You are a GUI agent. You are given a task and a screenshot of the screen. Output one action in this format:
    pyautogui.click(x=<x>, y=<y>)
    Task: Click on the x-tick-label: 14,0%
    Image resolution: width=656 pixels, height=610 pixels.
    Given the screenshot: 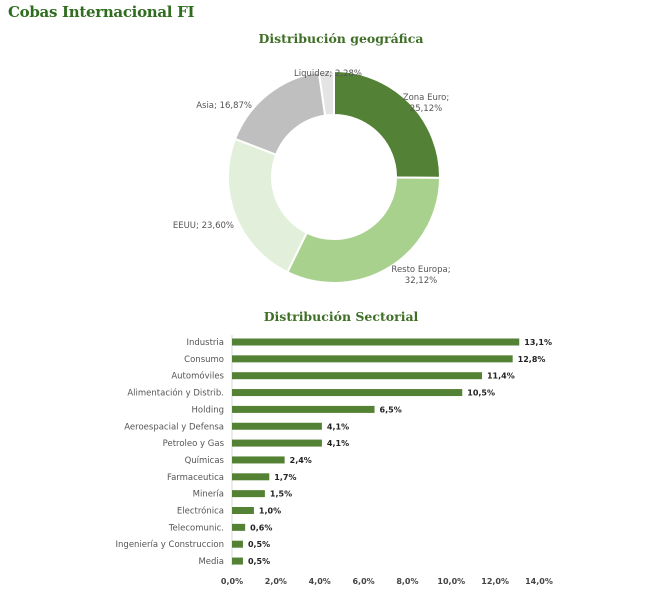 What is the action you would take?
    pyautogui.click(x=539, y=581)
    